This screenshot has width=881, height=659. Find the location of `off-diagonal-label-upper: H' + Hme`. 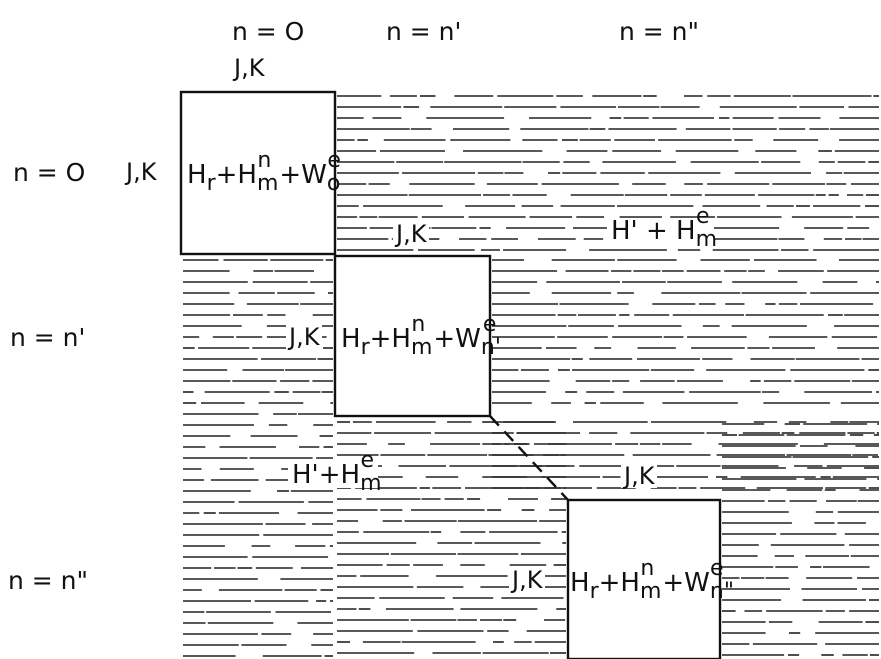

off-diagonal-label-upper: H' + Hme is located at coordinates (662, 228).